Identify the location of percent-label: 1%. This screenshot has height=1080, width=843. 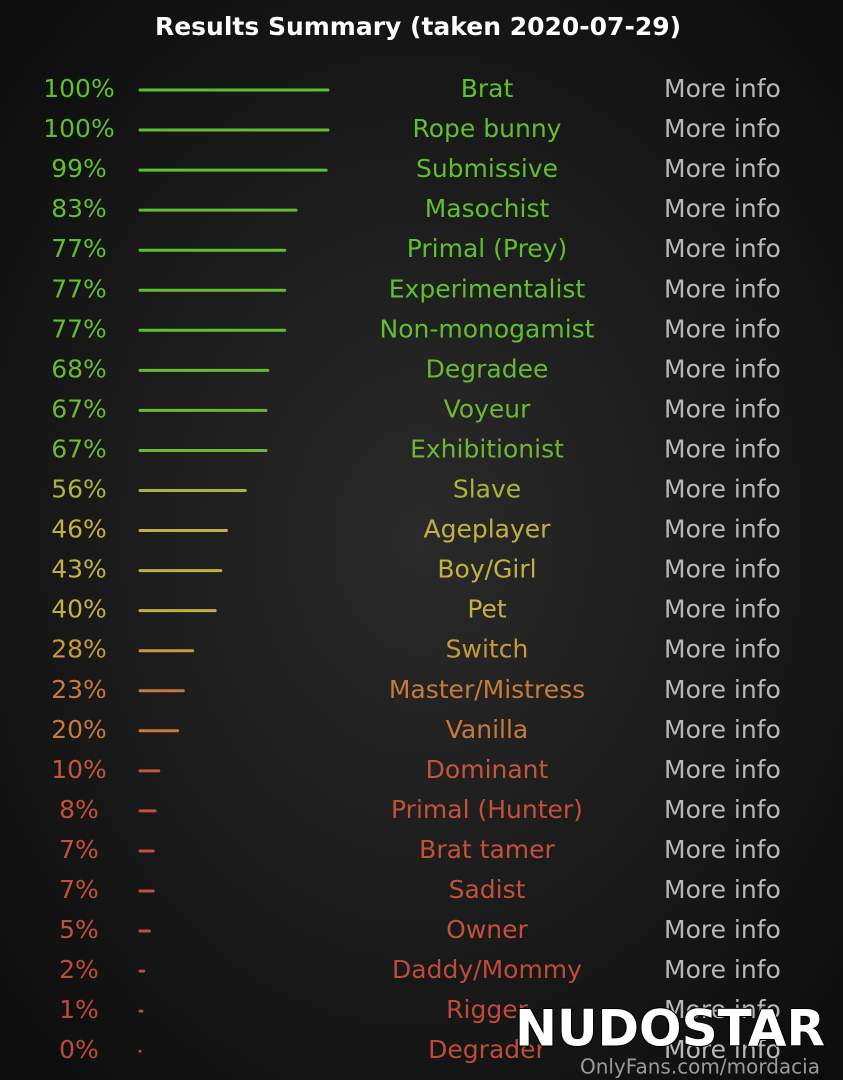
(79, 1009).